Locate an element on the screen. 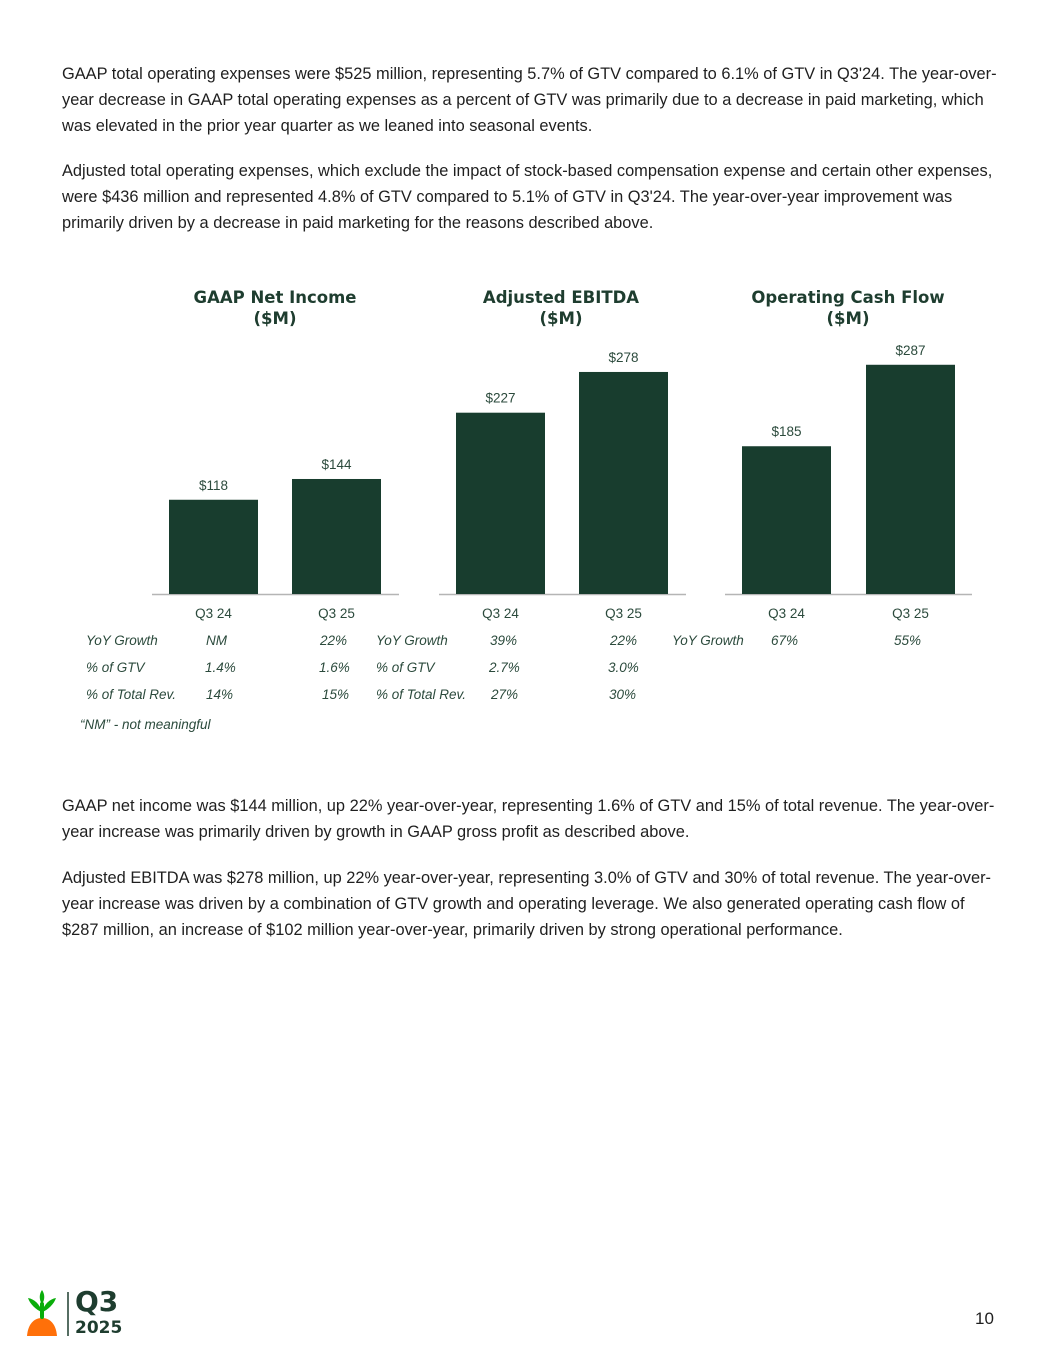  metric-value: 67% is located at coordinates (785, 640).